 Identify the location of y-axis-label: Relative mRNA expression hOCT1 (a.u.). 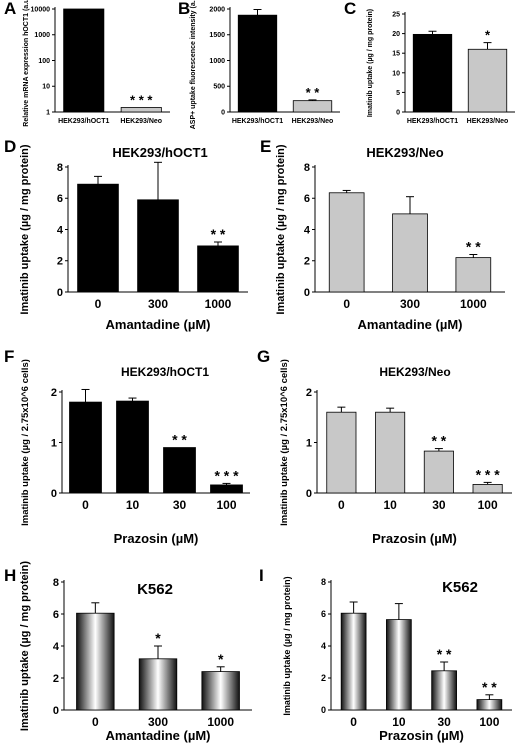
(26, 63).